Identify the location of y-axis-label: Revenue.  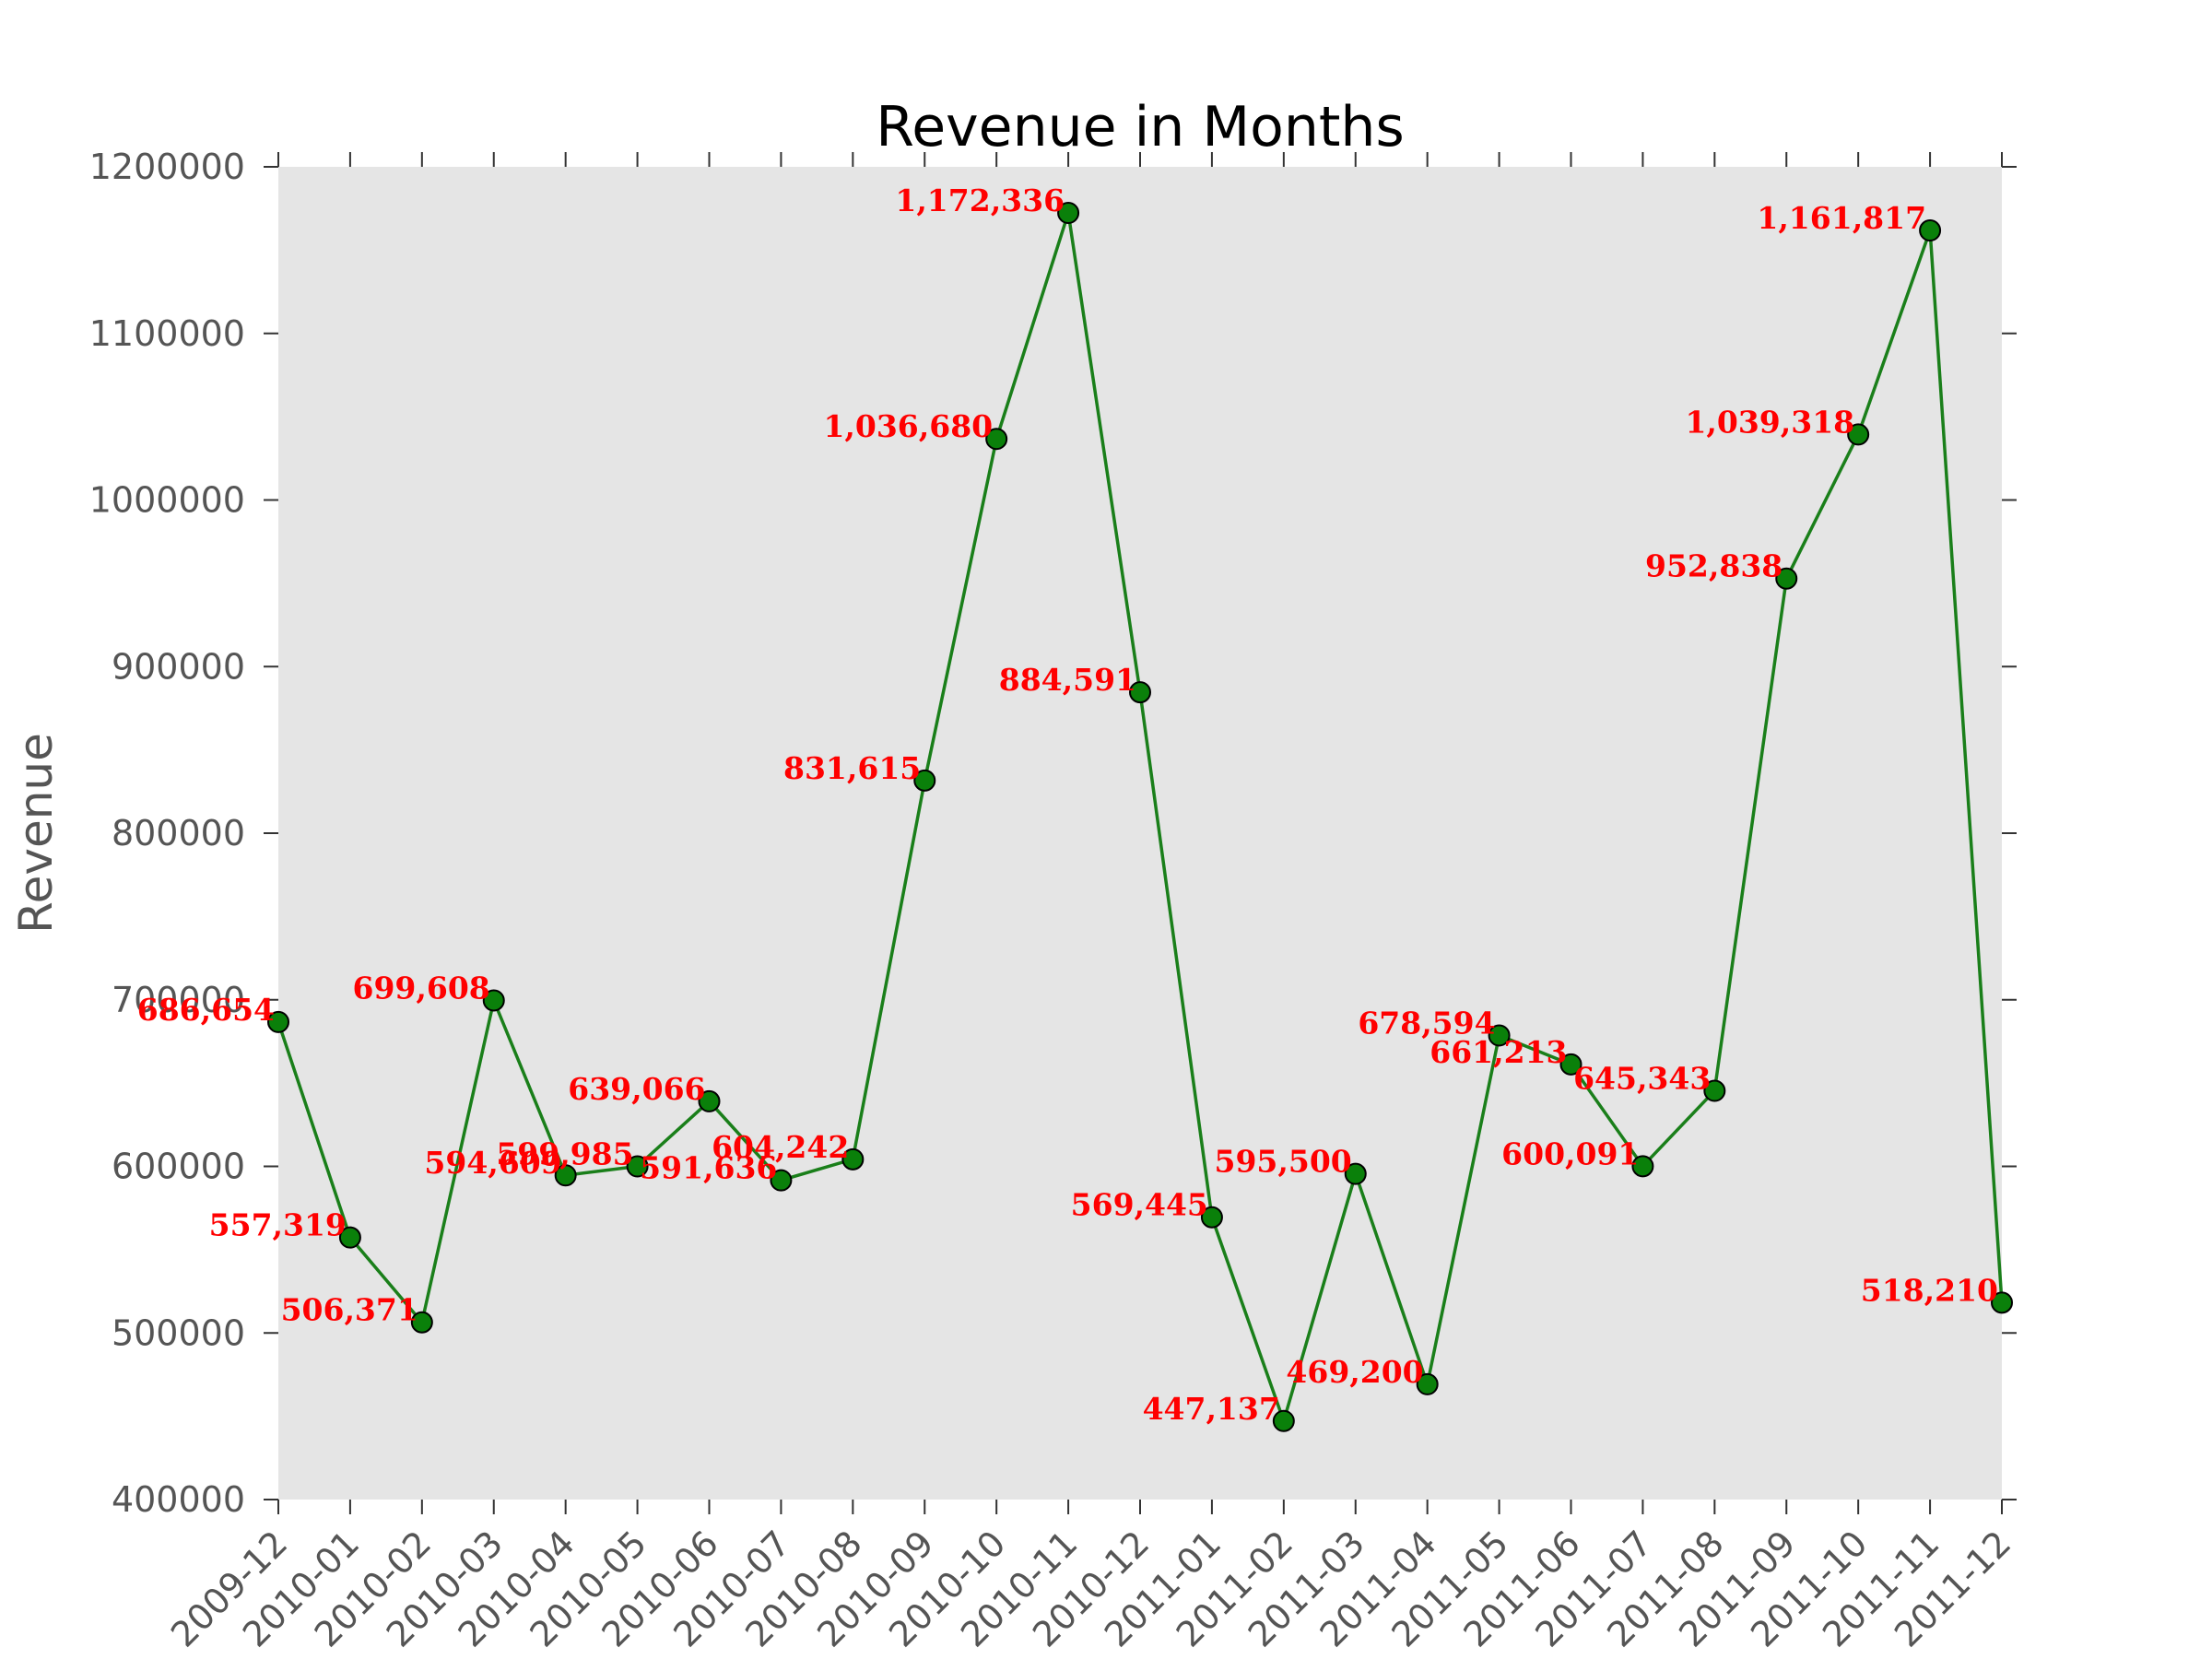
(36, 833).